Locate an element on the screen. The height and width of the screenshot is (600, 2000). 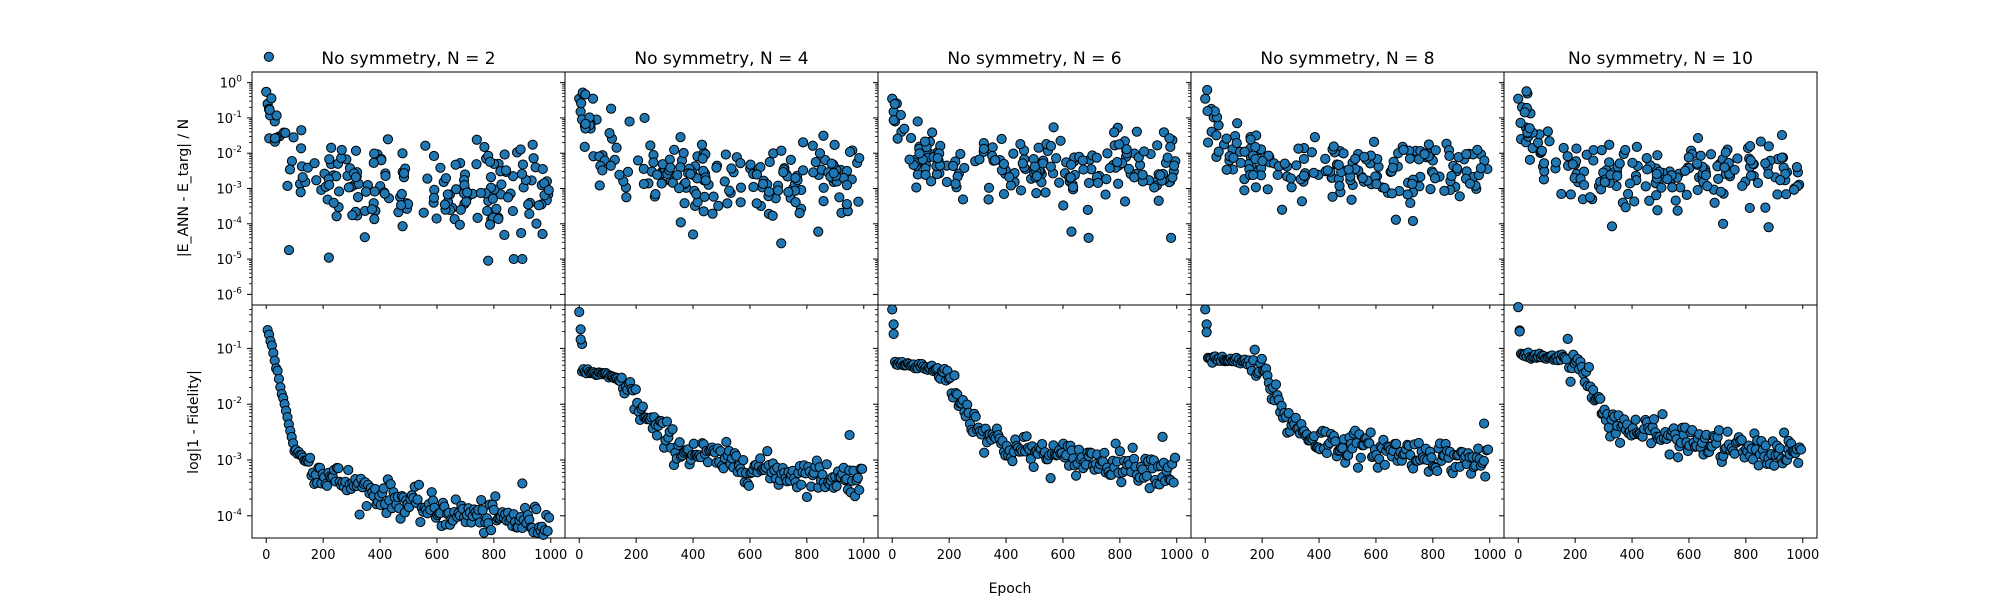
x-tick-label: 400 is located at coordinates (1632, 555).